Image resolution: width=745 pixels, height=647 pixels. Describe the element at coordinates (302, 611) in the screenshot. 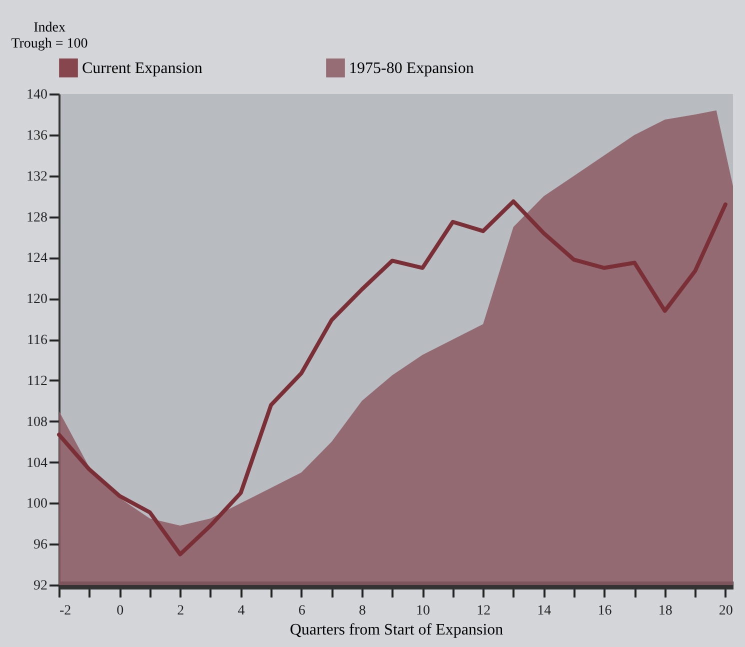

I see `x-tick-label: 6` at that location.